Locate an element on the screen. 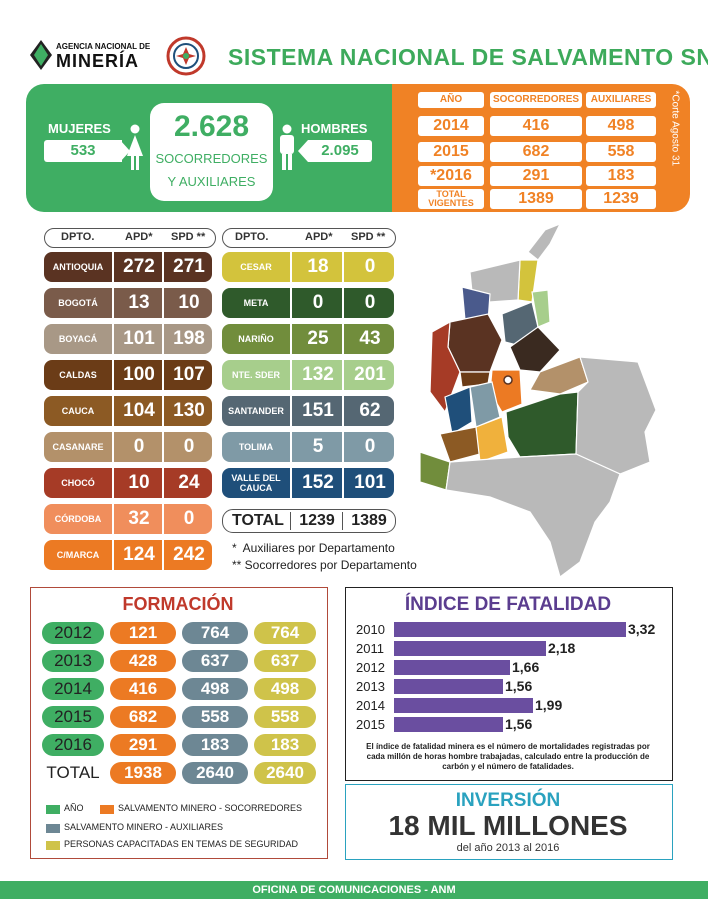 The width and height of the screenshot is (708, 912). dept-name: BOYACÁ is located at coordinates (78, 339).